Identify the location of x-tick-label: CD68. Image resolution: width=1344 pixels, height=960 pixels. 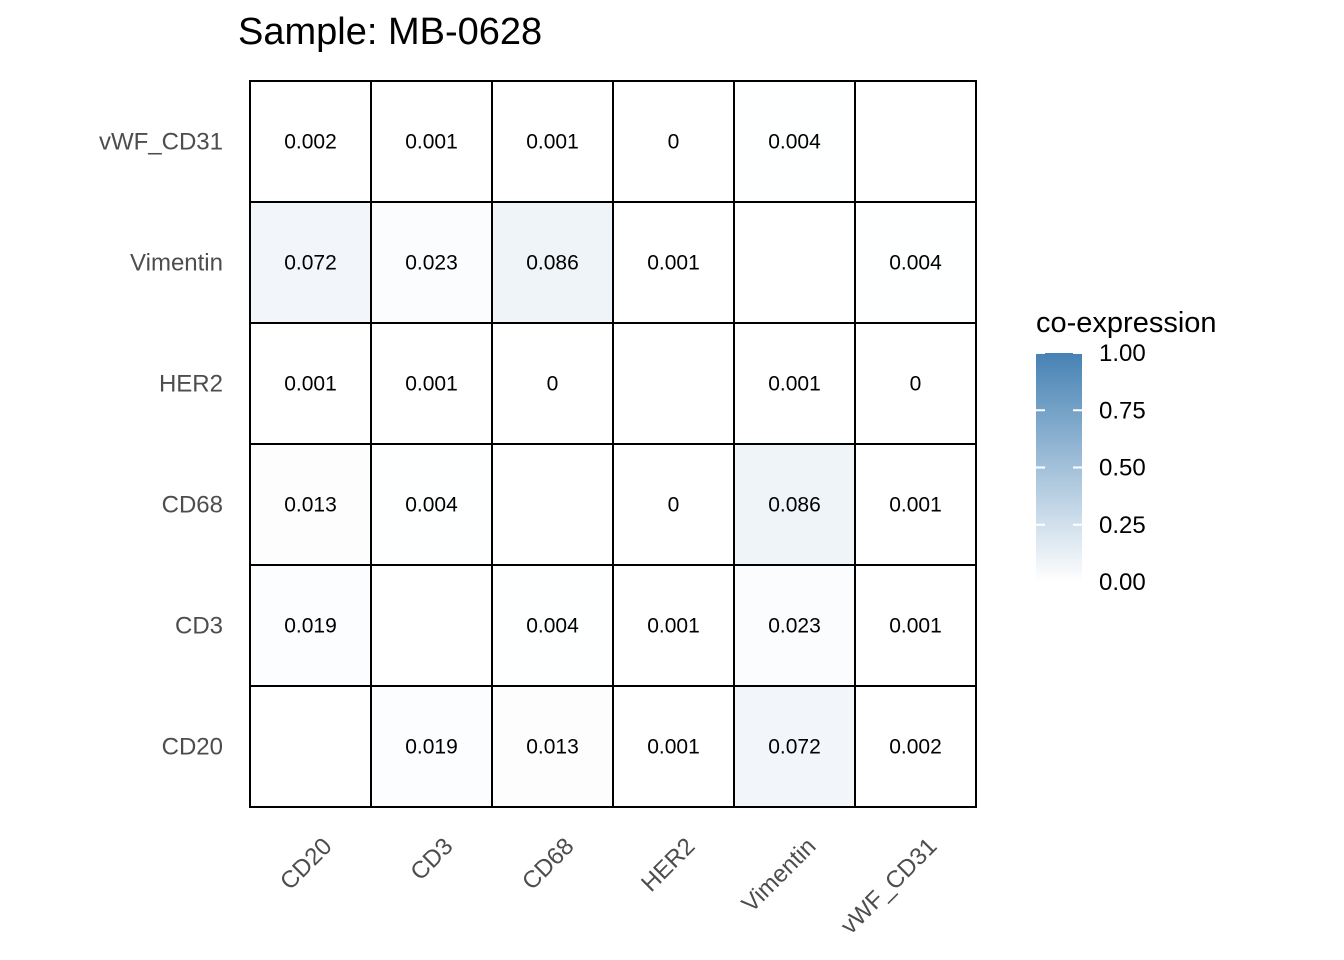
(548, 864).